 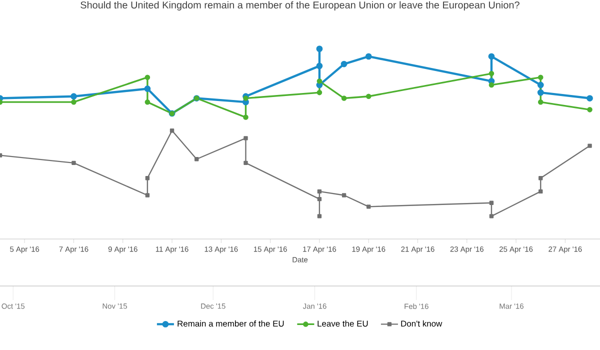 What do you see at coordinates (300, 5) in the screenshot?
I see `chart-title: Should the United Kingdom remain a member of the European Union or leave the European Union?` at bounding box center [300, 5].